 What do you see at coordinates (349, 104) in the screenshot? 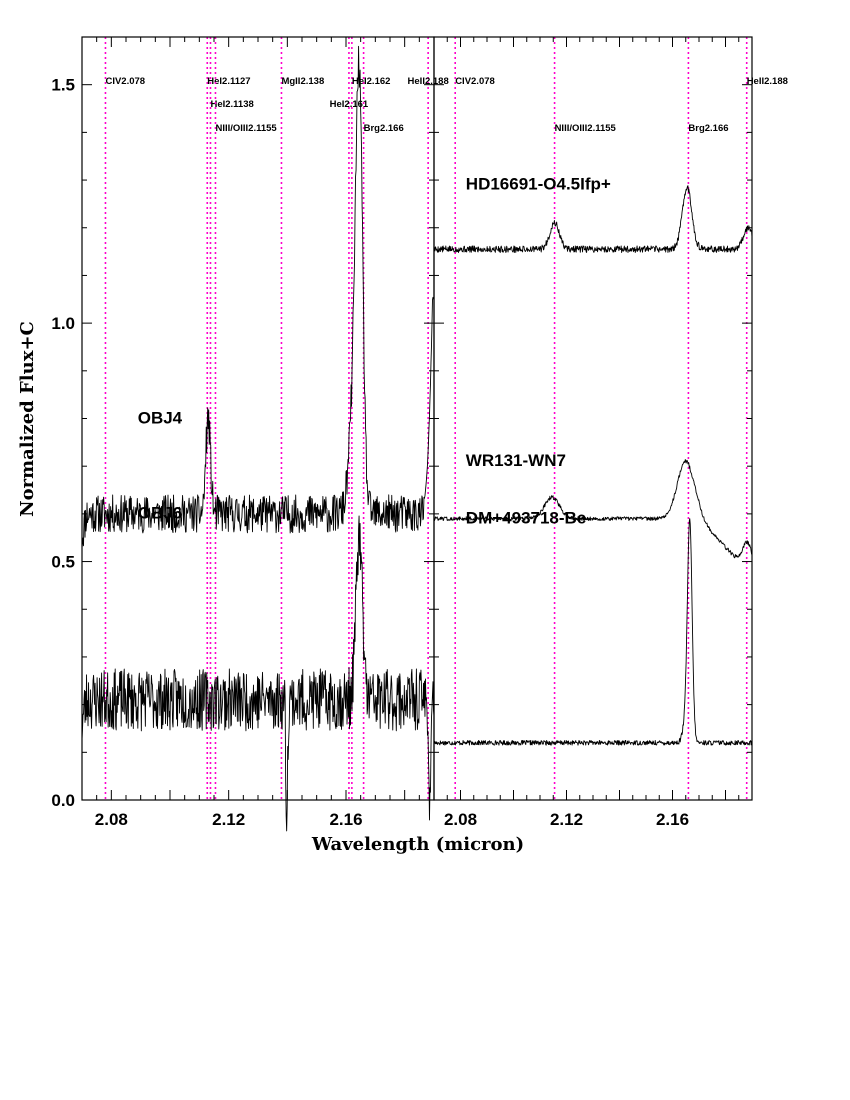
I see `line-label: HeI2.161` at bounding box center [349, 104].